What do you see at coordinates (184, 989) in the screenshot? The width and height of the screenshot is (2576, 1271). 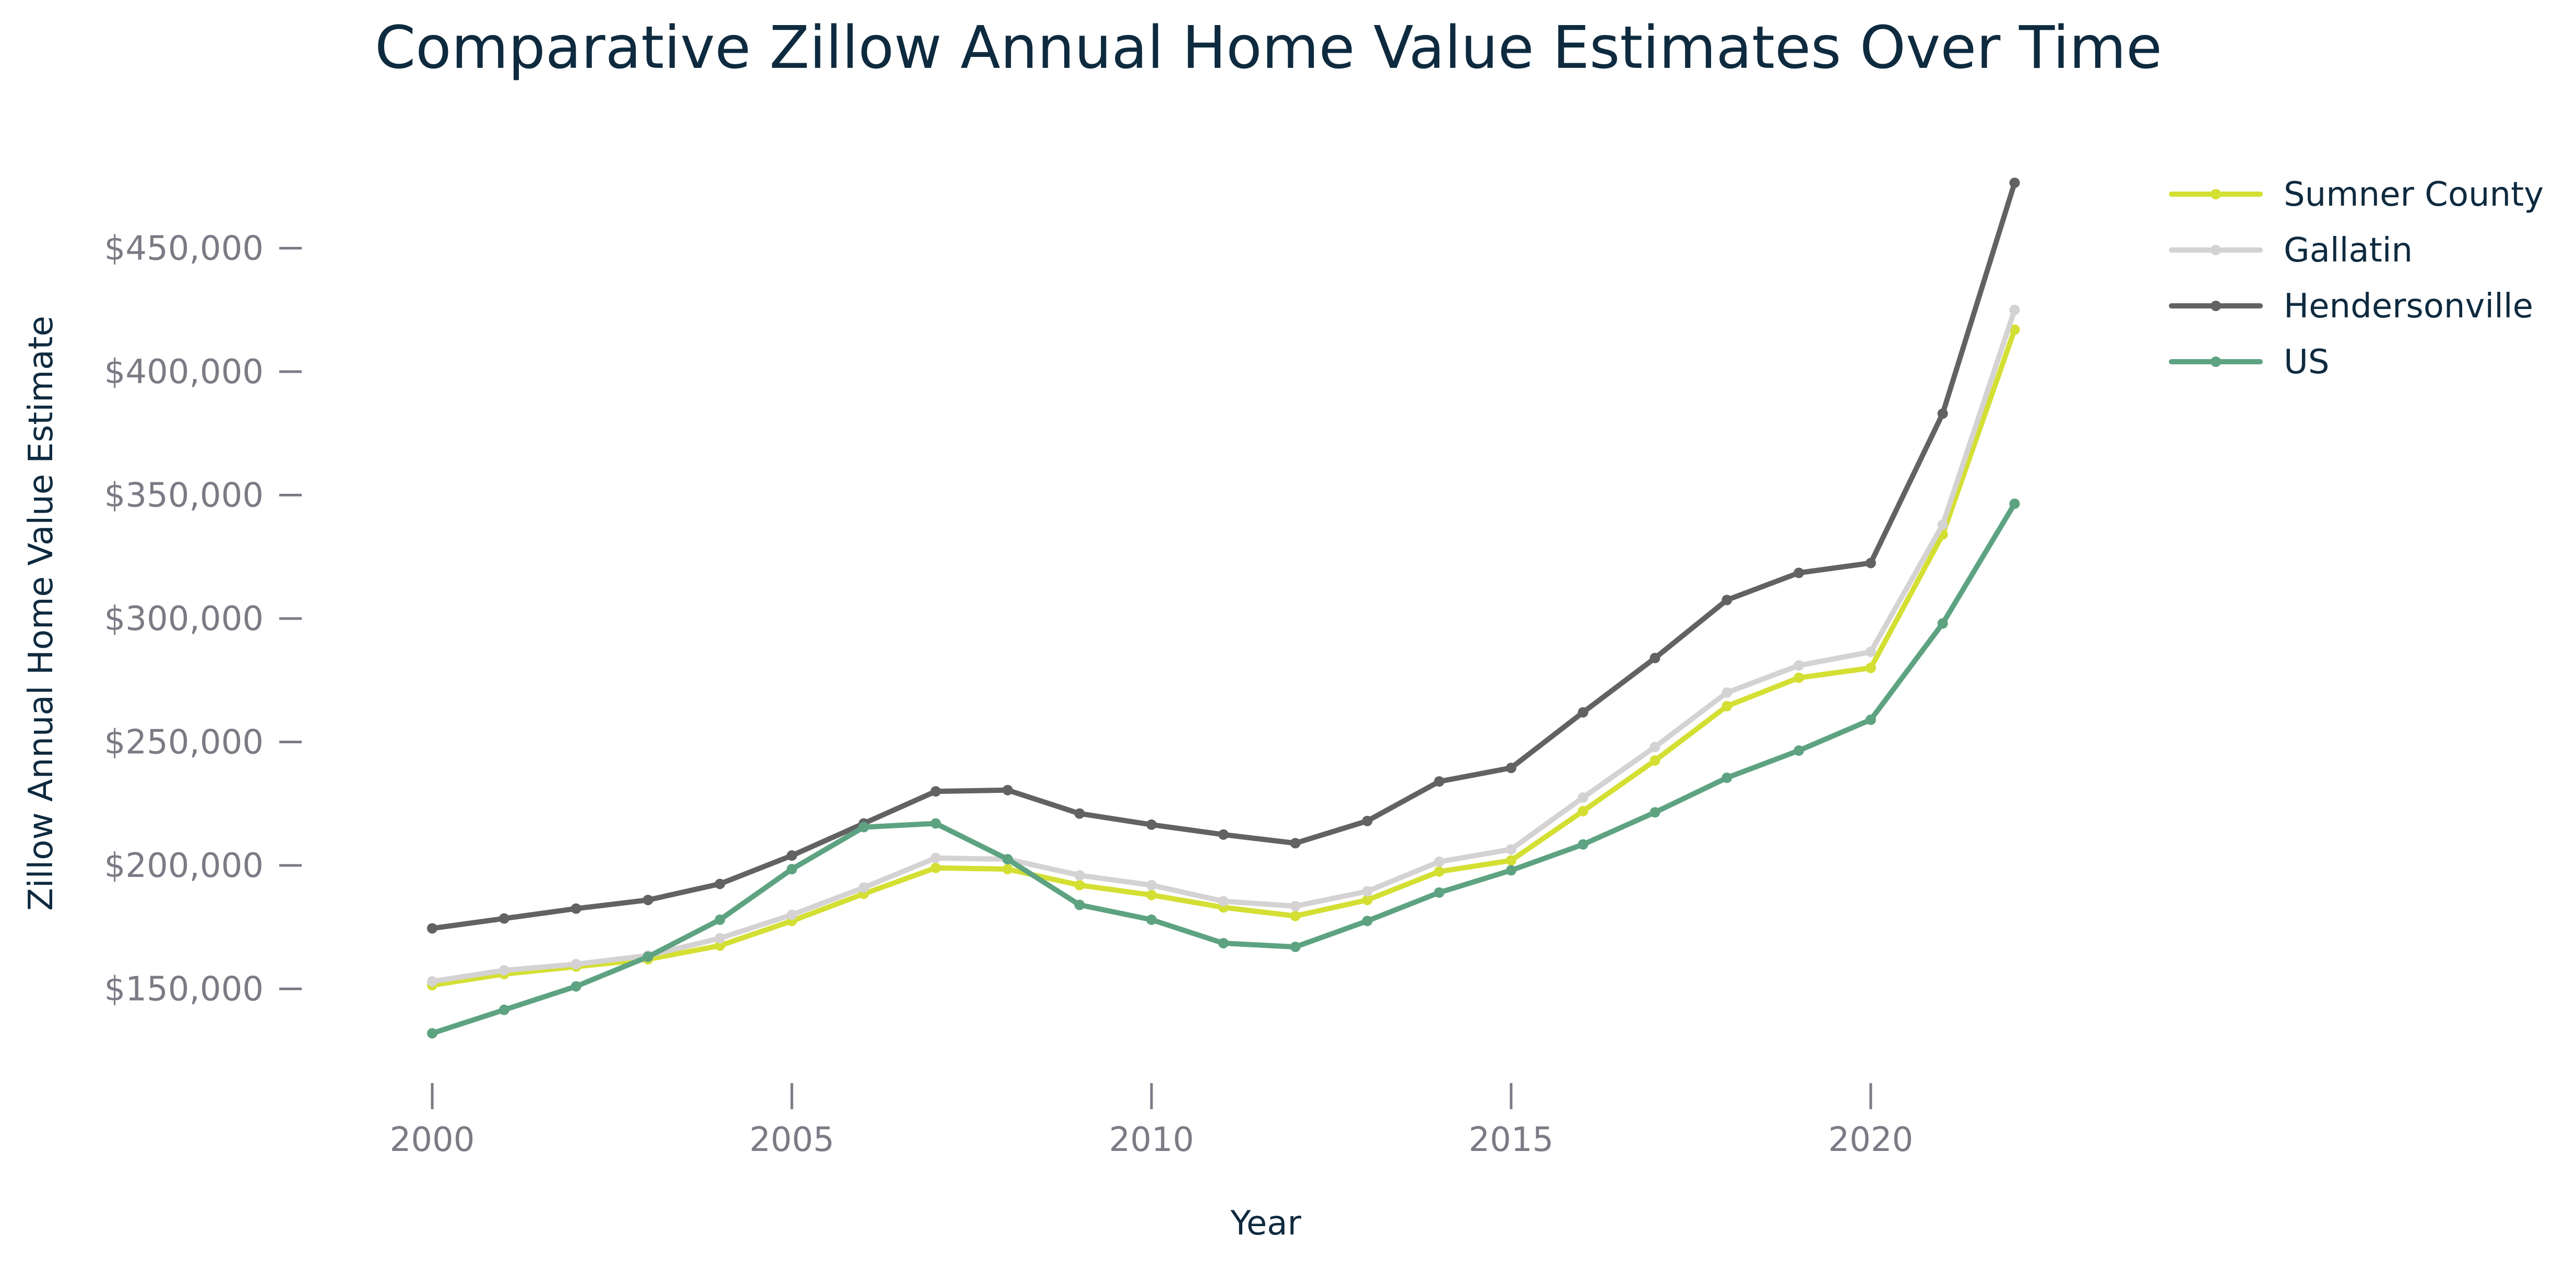 I see `y-tick-label: $150,000` at bounding box center [184, 989].